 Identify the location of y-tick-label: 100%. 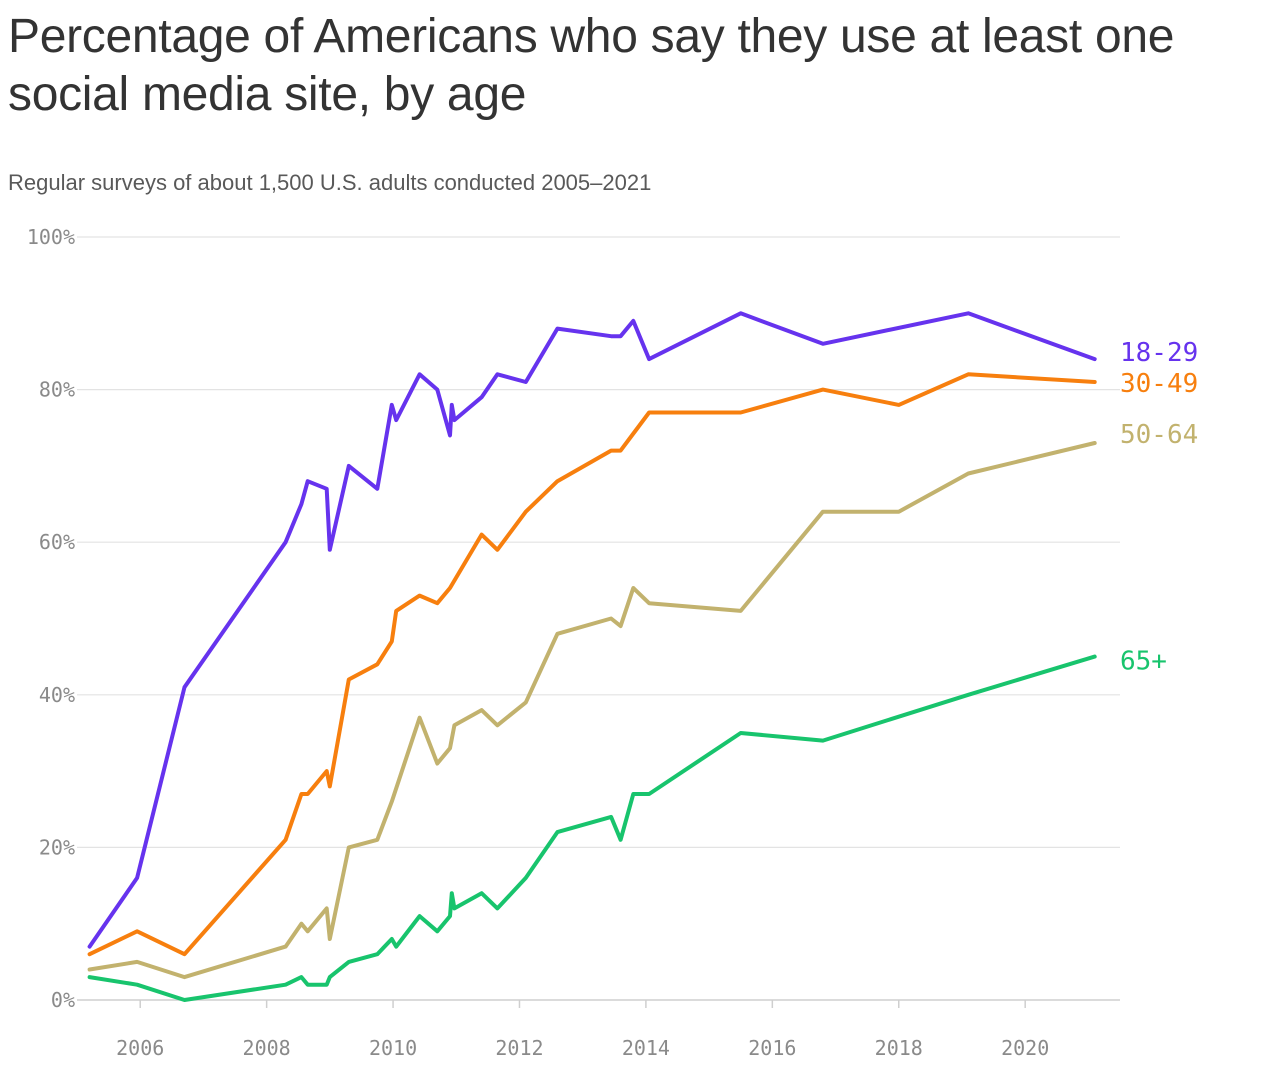
(51, 237).